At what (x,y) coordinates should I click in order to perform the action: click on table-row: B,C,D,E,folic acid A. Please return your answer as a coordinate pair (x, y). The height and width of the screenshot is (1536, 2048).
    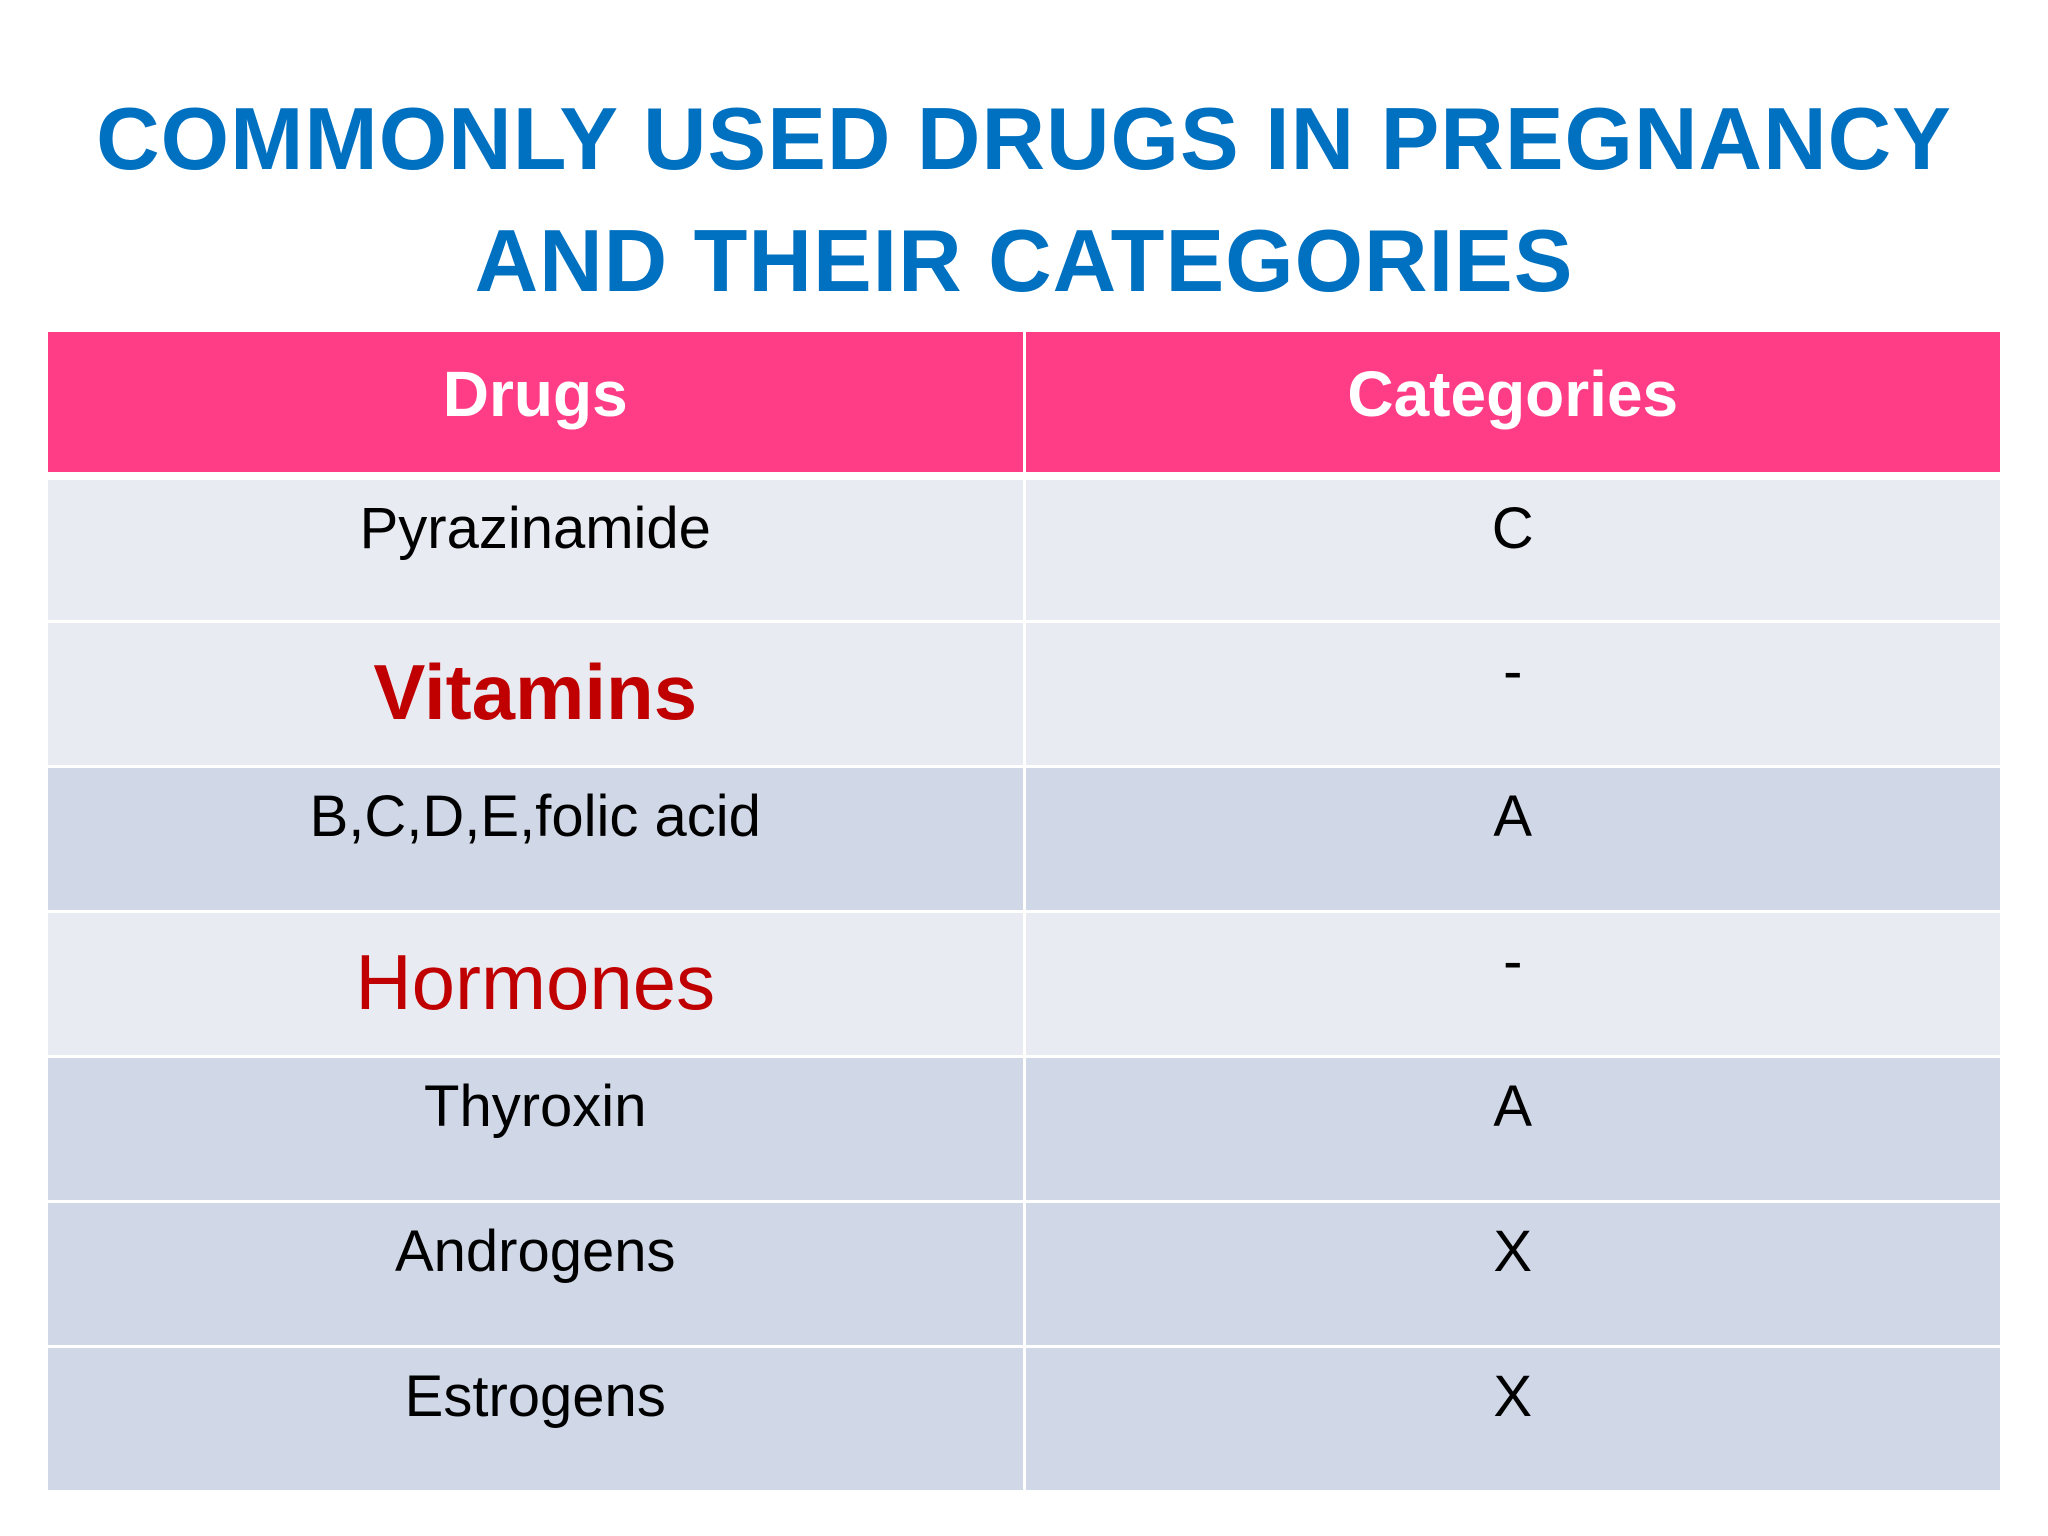
    Looking at the image, I should click on (1024, 839).